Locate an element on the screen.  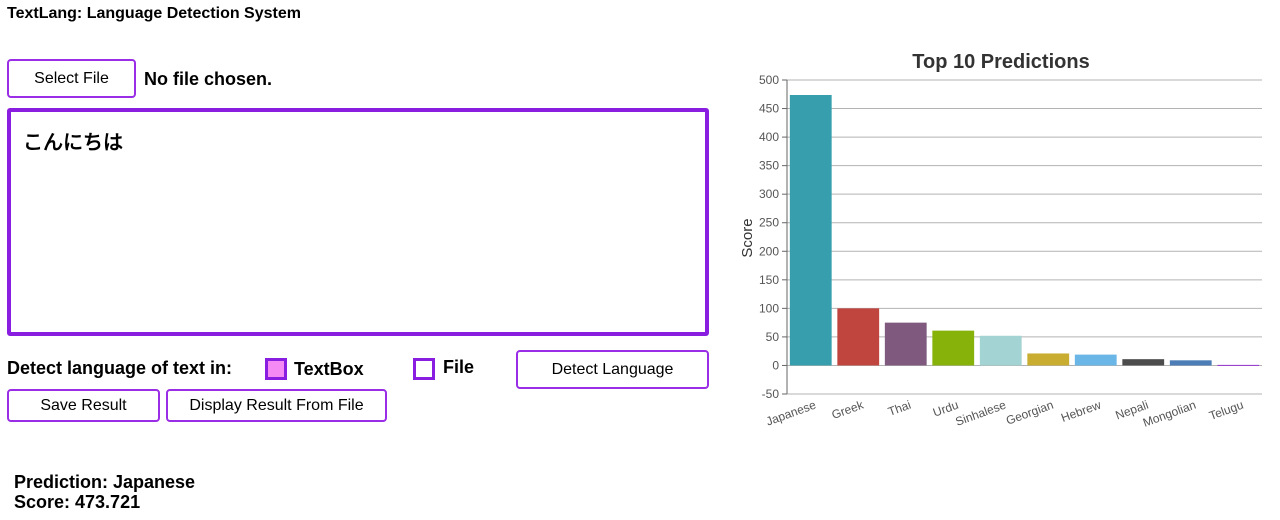
bar-urdu is located at coordinates (953, 348).